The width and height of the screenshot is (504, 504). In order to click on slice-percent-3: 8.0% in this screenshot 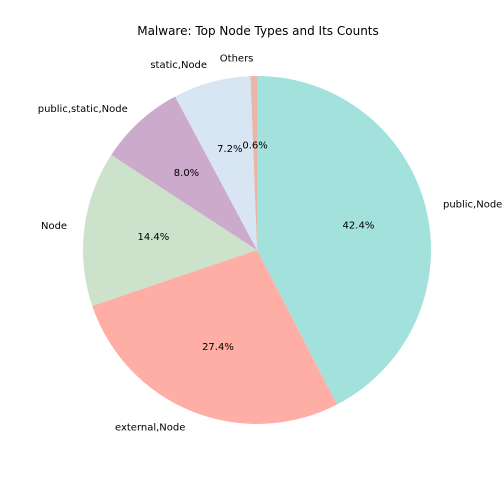, I will do `click(186, 173)`.